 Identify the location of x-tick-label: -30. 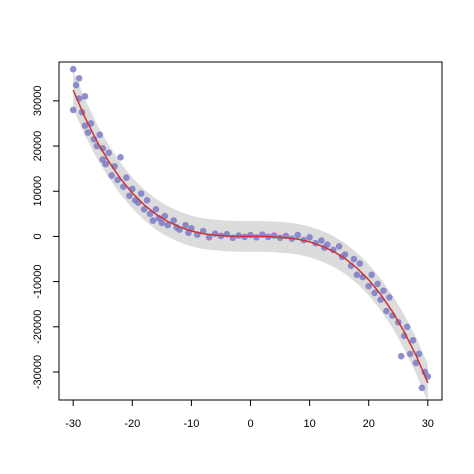
(73, 424).